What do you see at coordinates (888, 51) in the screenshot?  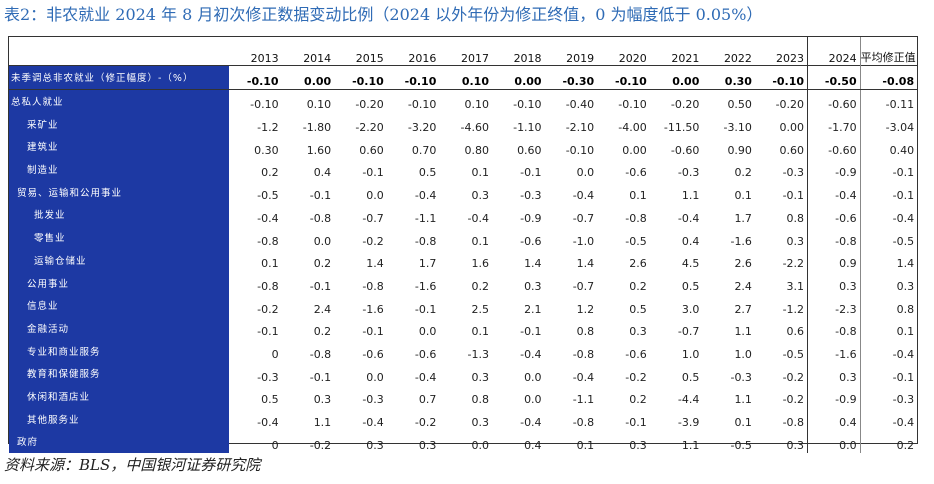 I see `column-header: 平均修正值` at bounding box center [888, 51].